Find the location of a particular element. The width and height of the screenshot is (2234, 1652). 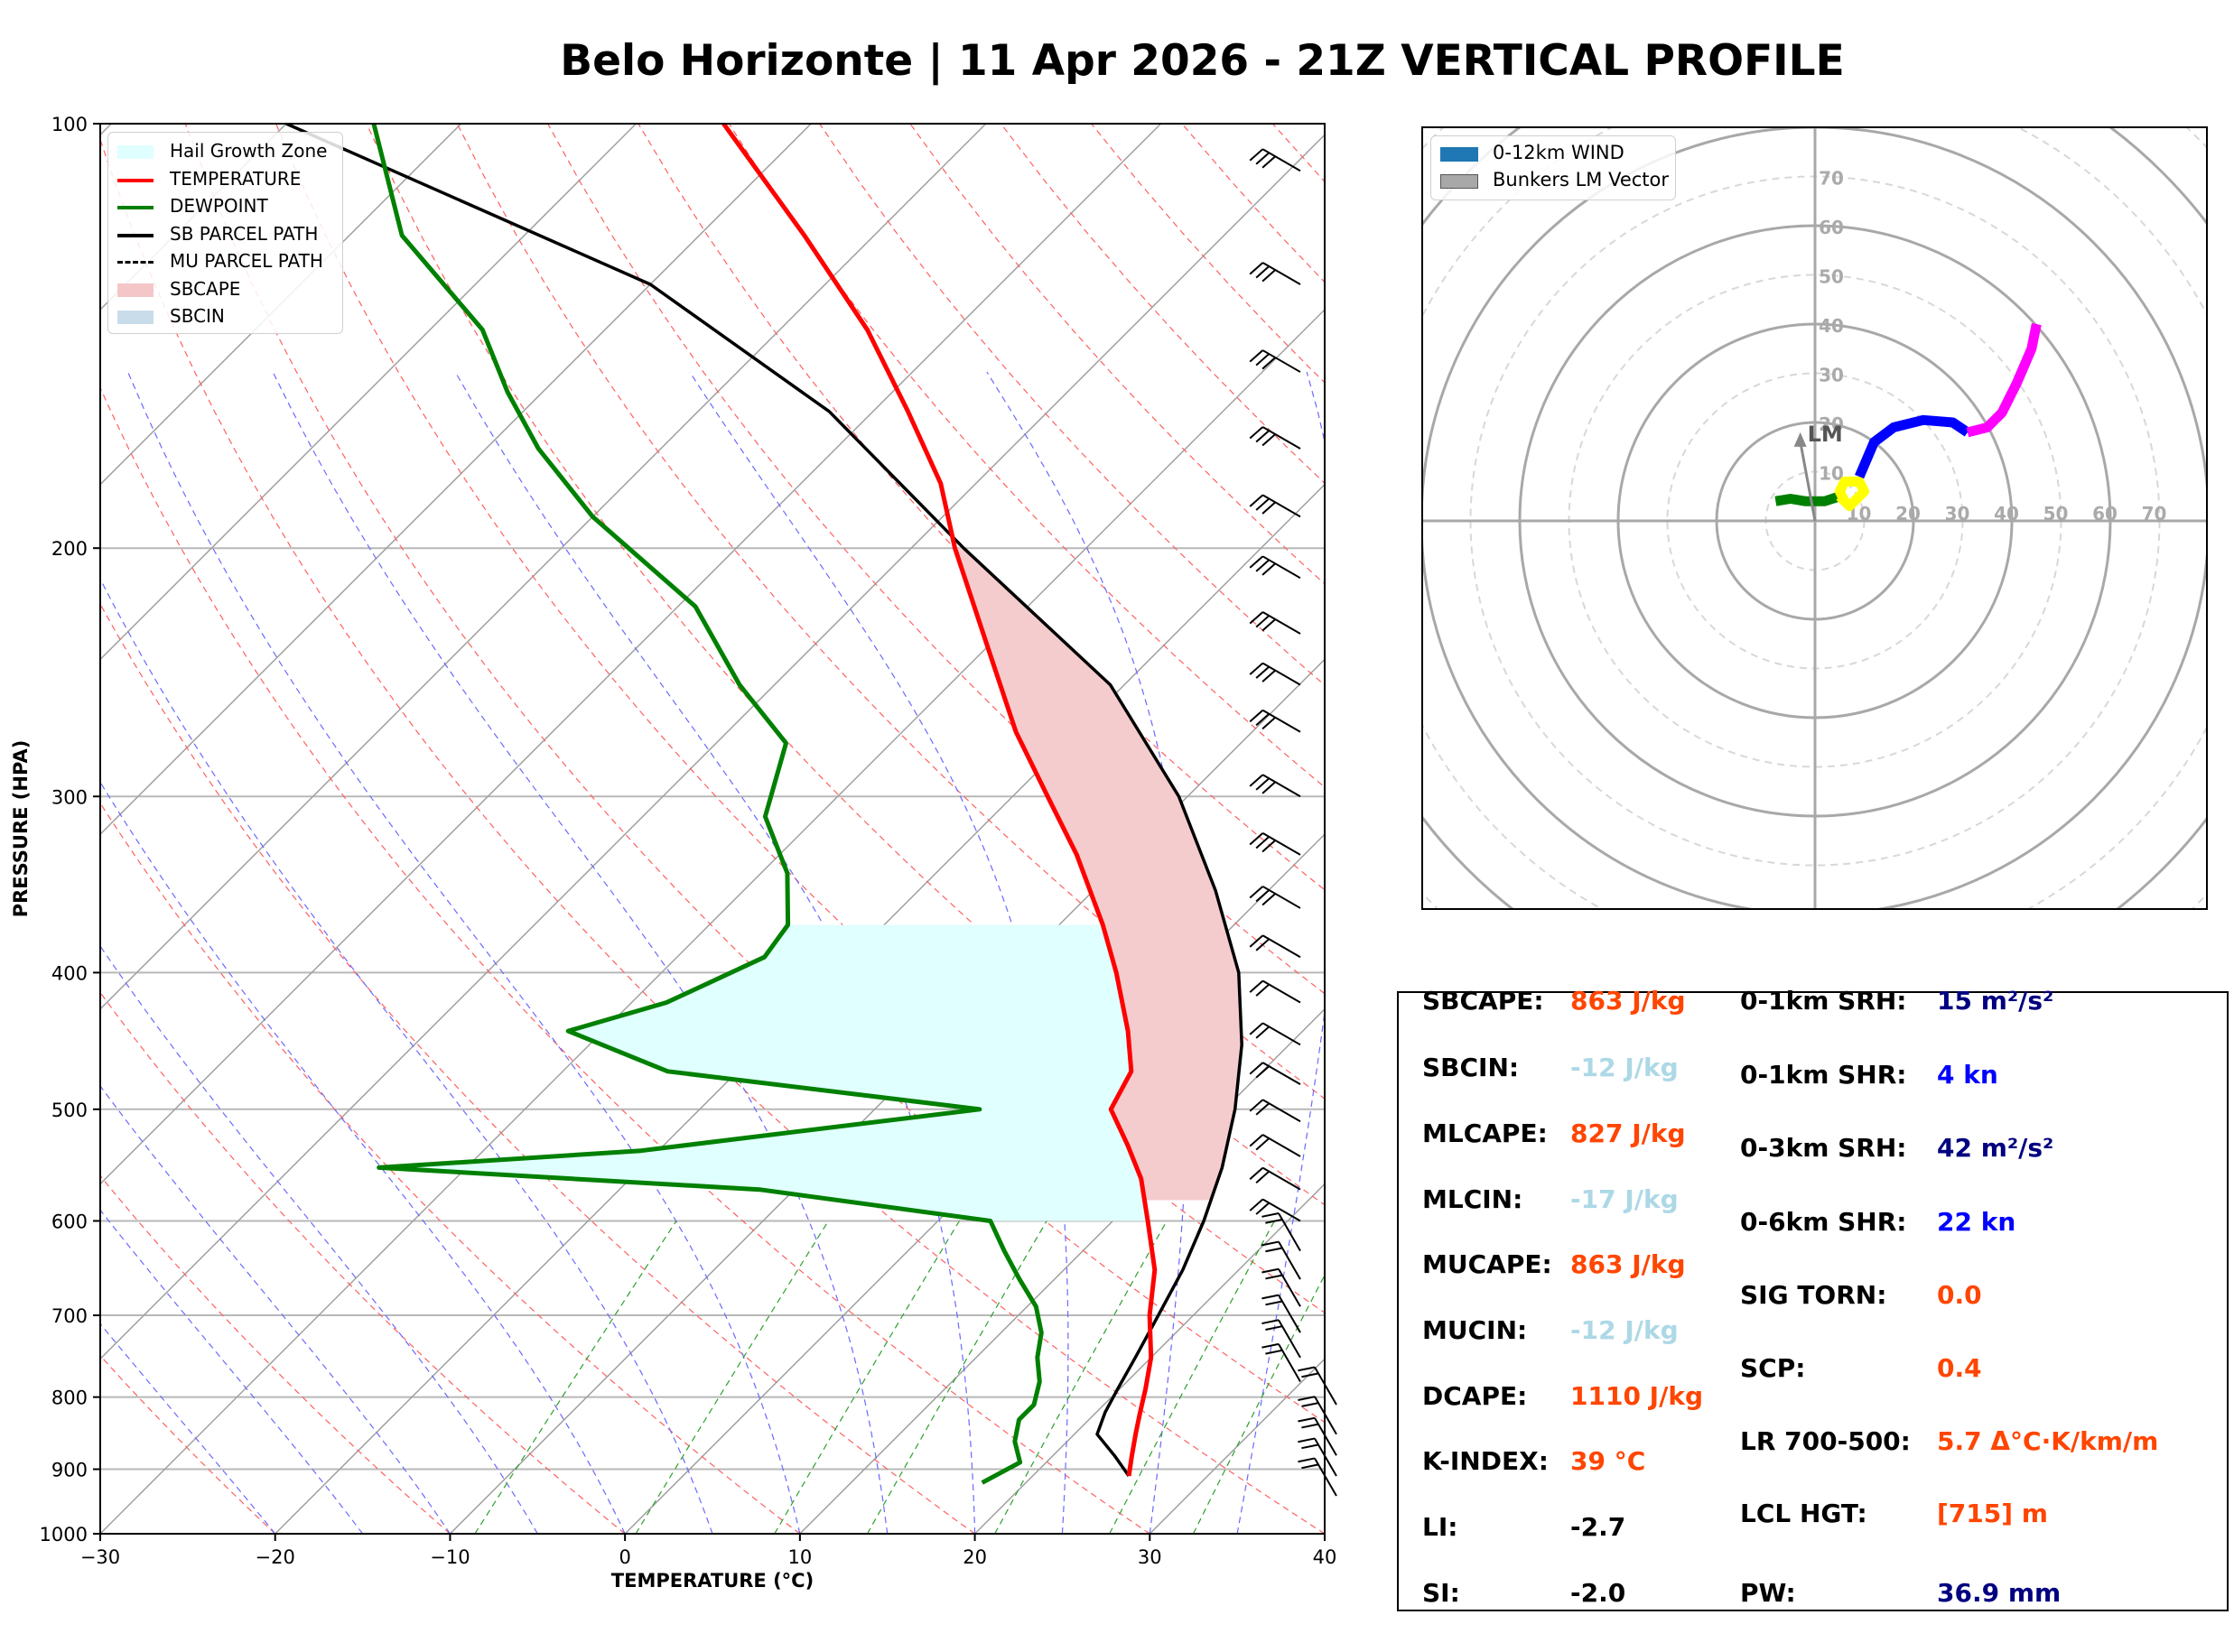

hail-growth-zone is located at coordinates (763, 1072).